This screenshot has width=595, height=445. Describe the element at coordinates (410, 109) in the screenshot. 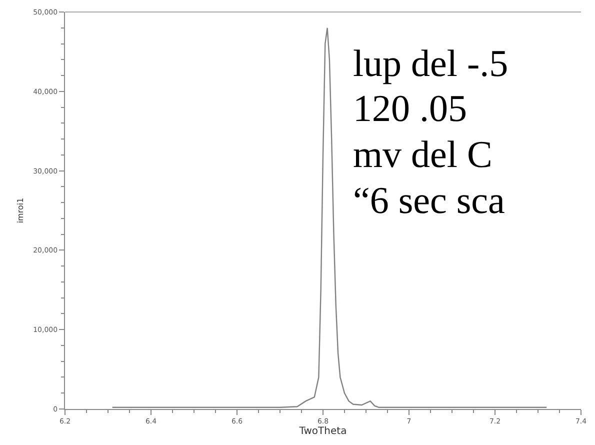

I see `annotation: 120 .05` at that location.